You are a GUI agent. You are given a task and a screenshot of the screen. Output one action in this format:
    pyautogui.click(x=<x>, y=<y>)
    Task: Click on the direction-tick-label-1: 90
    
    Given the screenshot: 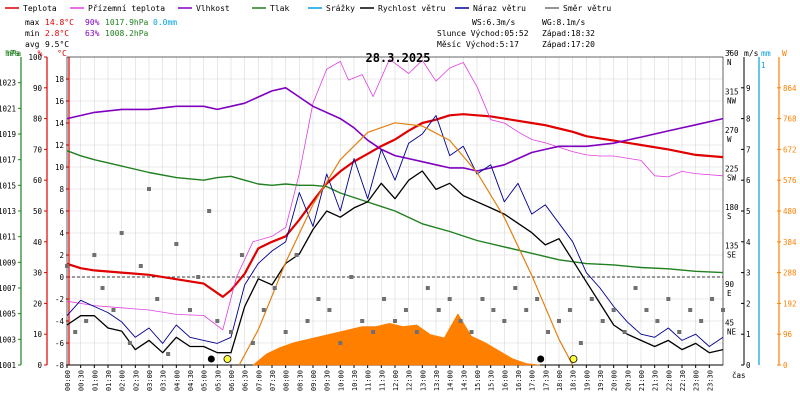 What is the action you would take?
    pyautogui.click(x=730, y=284)
    